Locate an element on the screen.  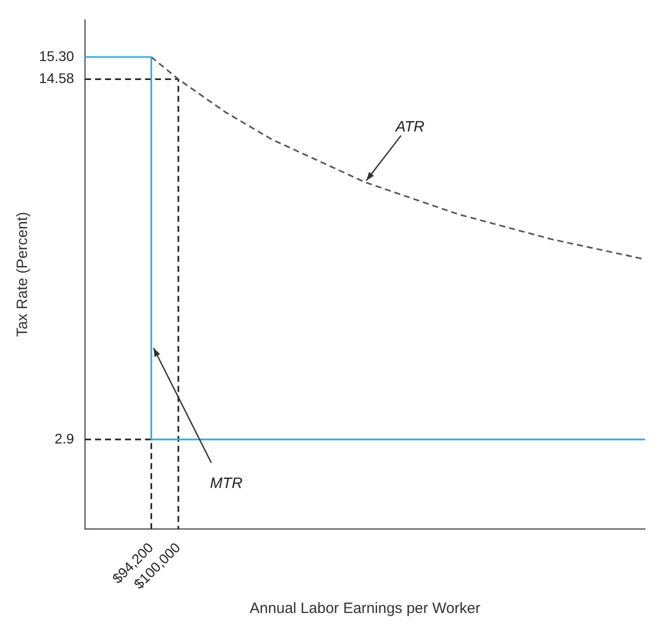
y-axis-title: Tax Rate (Percent) is located at coordinates (23, 274).